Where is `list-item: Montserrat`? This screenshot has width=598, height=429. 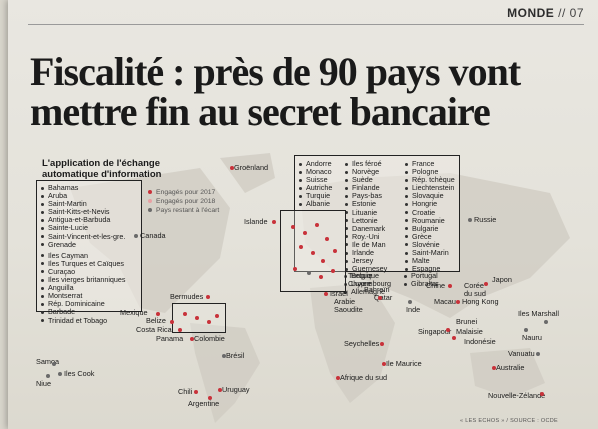
list-item: Montserrat is located at coordinates (91, 296).